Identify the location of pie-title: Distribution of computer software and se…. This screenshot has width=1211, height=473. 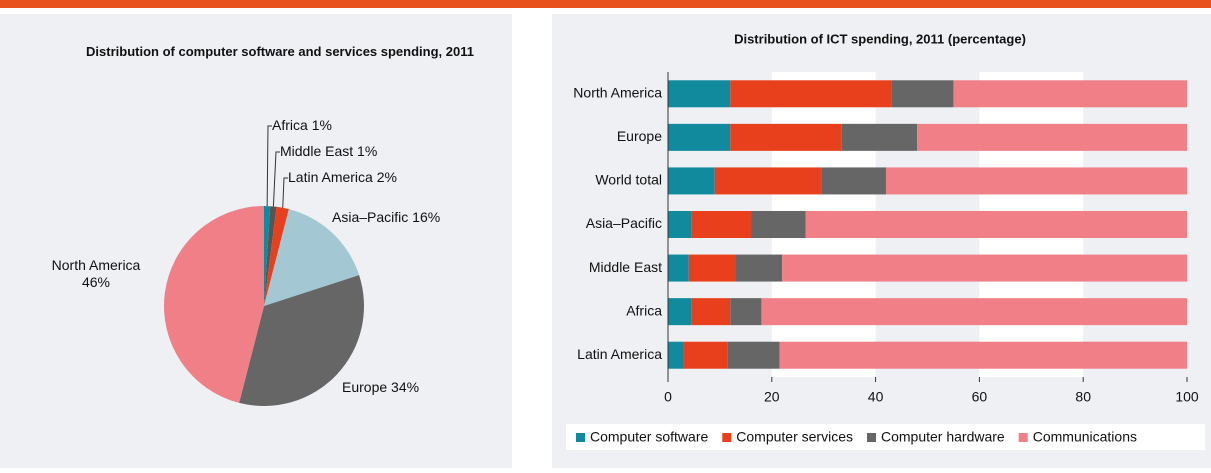
(280, 51).